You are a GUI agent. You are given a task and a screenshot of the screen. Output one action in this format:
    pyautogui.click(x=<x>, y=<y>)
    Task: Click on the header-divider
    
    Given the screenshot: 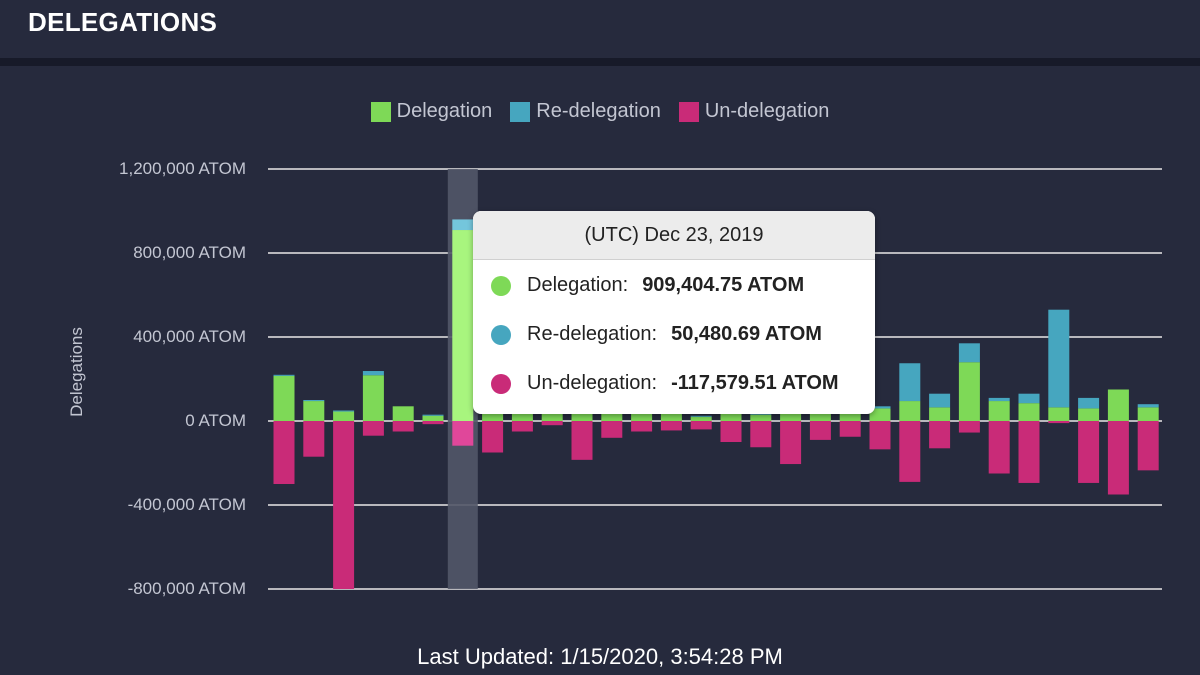 What is the action you would take?
    pyautogui.click(x=600, y=62)
    